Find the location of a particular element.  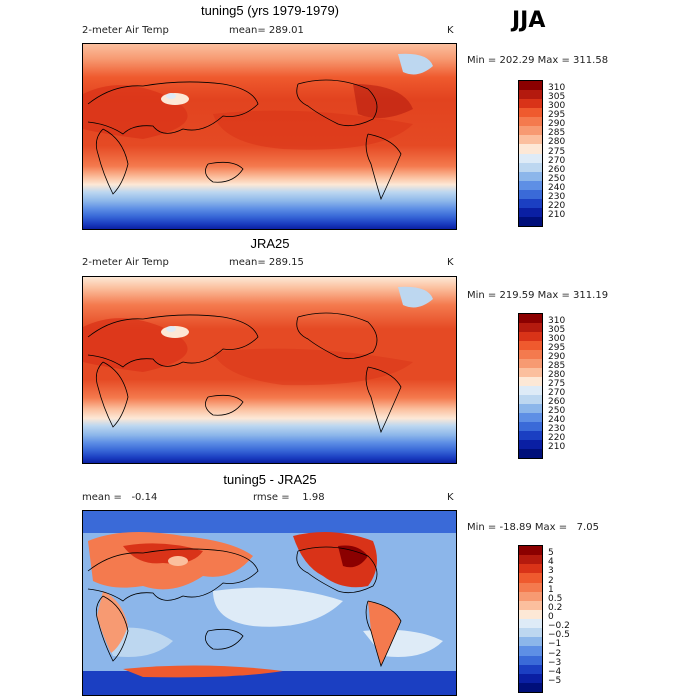

colorbar-tick-label: −1 is located at coordinates (555, 644).